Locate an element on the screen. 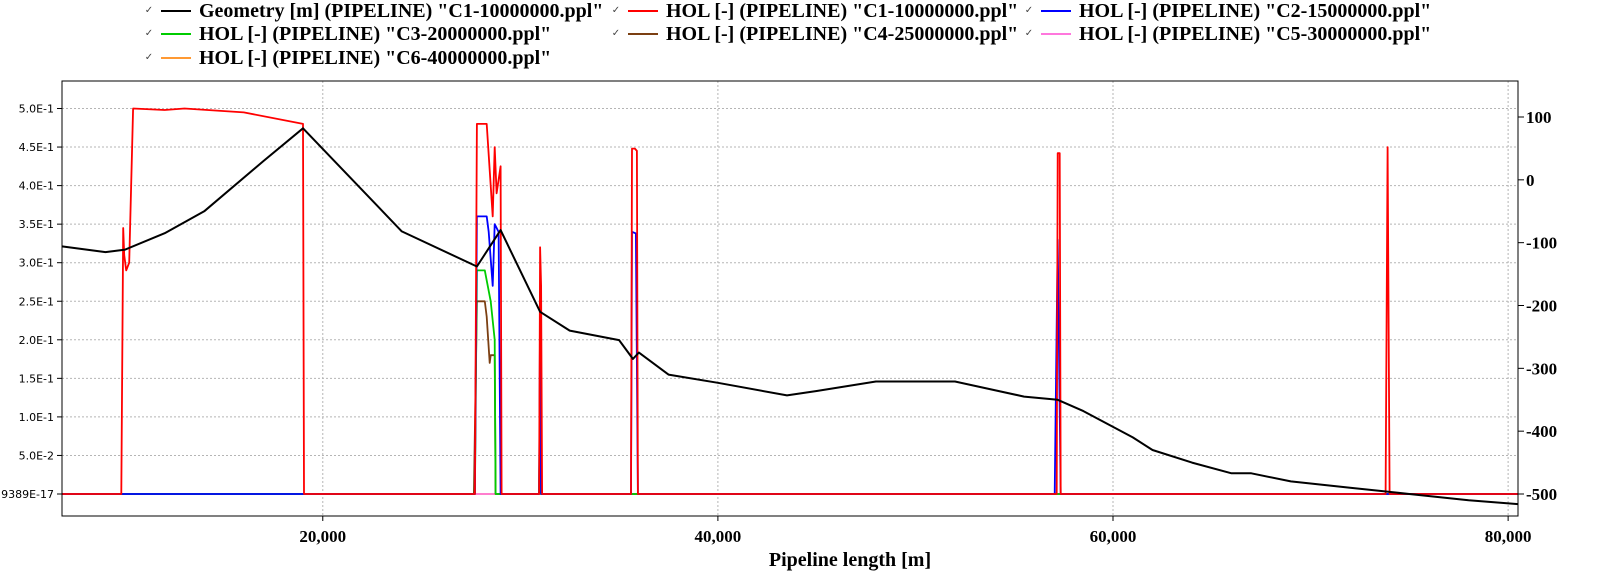 This screenshot has height=582, width=1597. legend-item-5: ✓ HOL [-] (PIPELINE) "C5-30000000.ppl" is located at coordinates (1227, 34).